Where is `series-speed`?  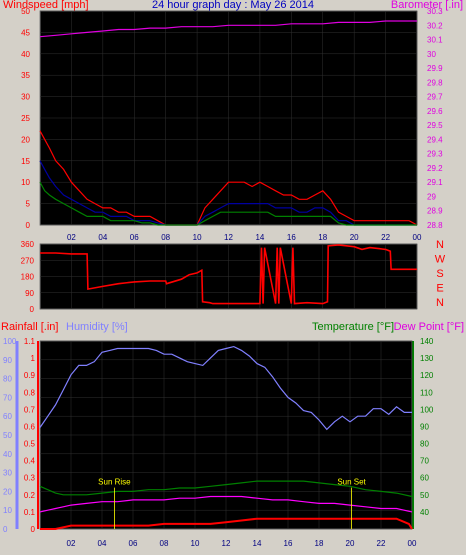 series-speed is located at coordinates (228, 203).